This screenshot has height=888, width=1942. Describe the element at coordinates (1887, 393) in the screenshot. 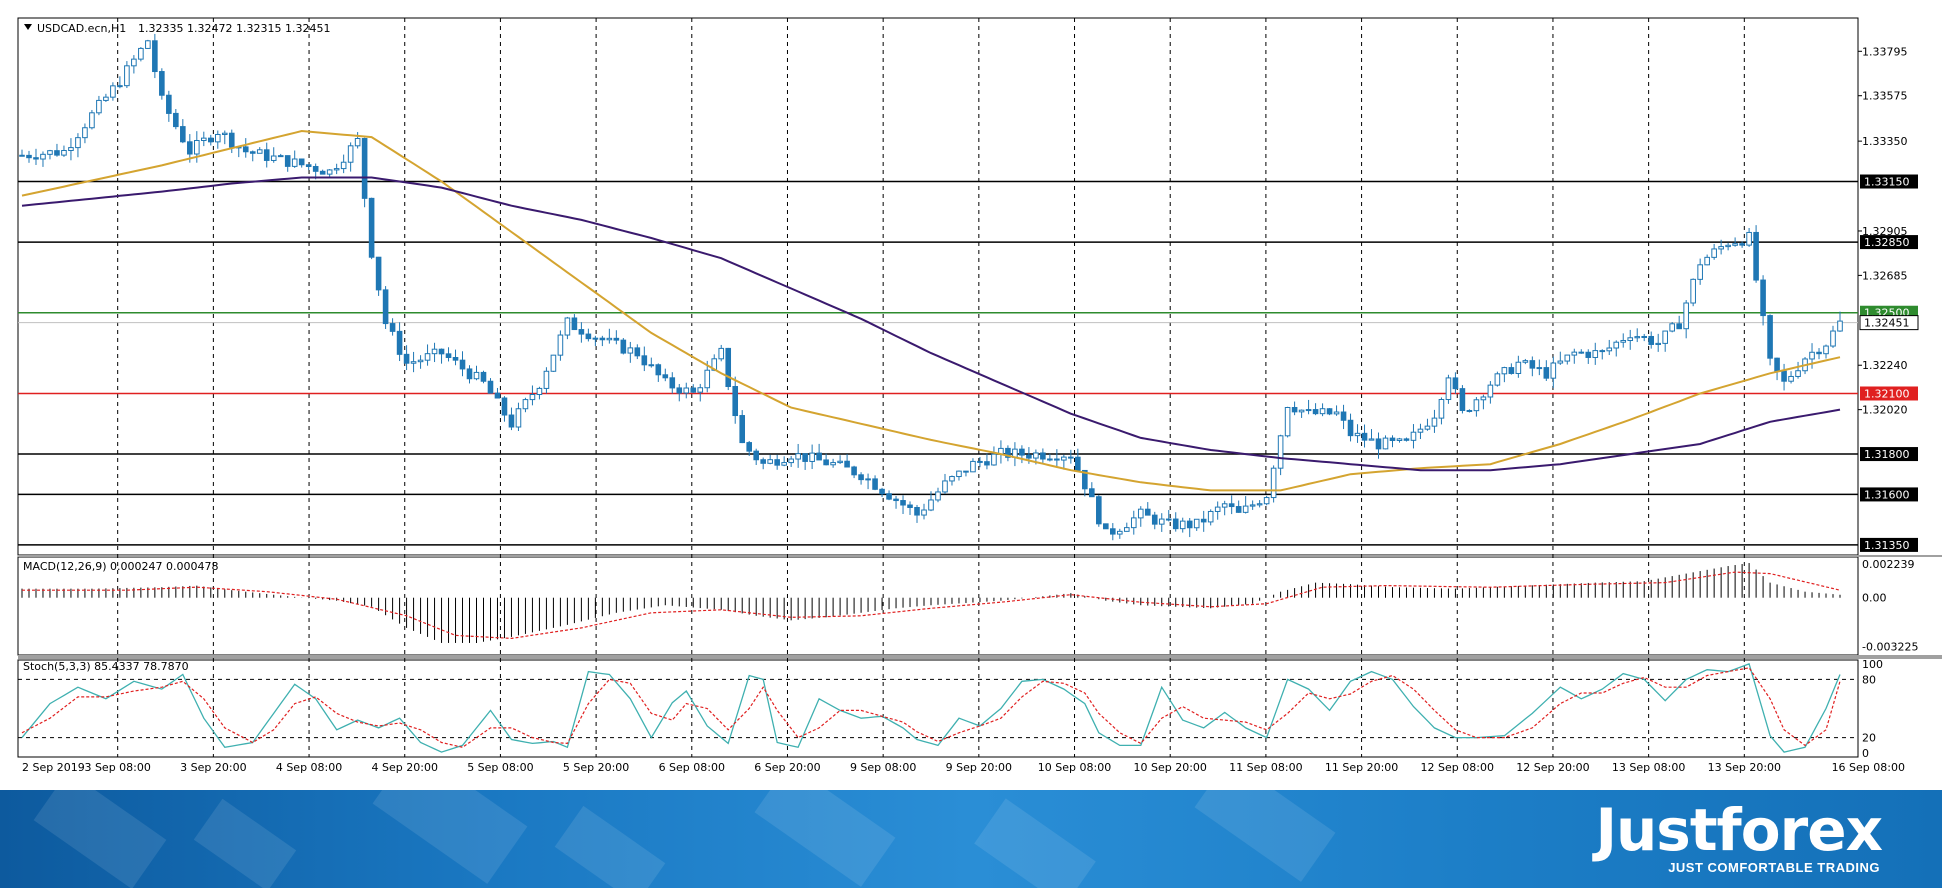

I see `level-tag-label: 1.32100` at that location.